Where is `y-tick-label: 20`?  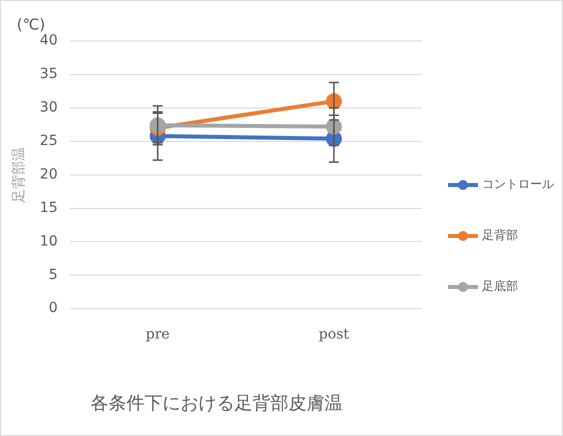
y-tick-label: 20 is located at coordinates (49, 174).